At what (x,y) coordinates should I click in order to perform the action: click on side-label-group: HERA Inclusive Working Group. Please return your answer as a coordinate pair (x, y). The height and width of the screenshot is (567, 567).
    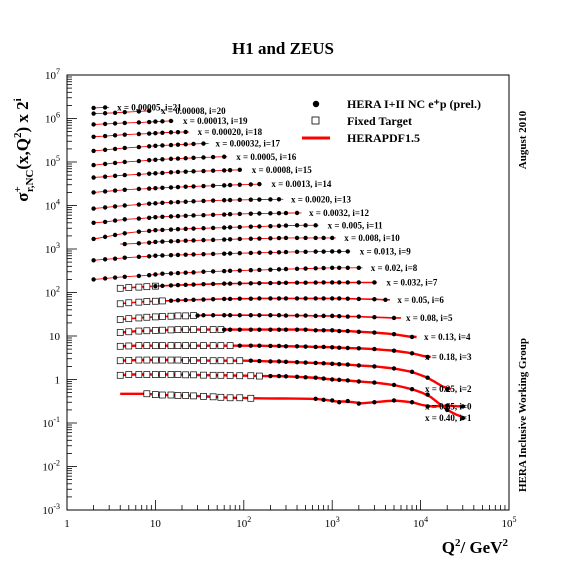
    Looking at the image, I should click on (523, 415).